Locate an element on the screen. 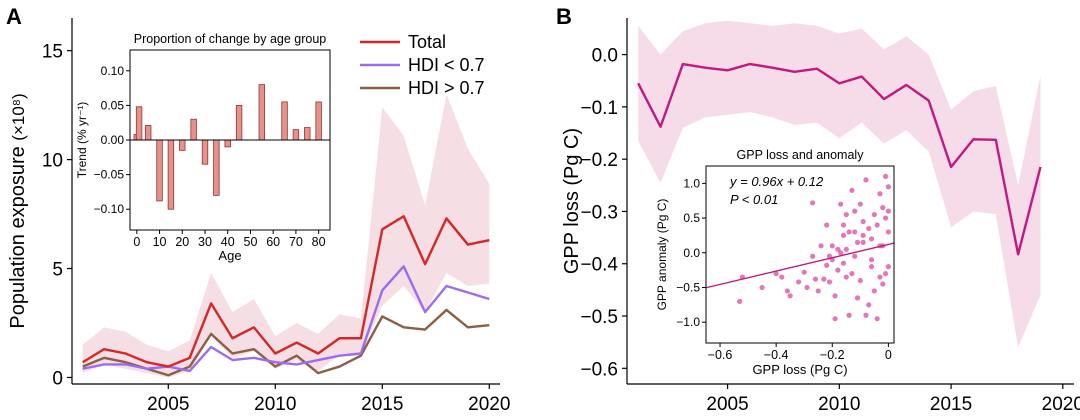 The height and width of the screenshot is (420, 1080). y-tick-label: −0.1 is located at coordinates (599, 108).